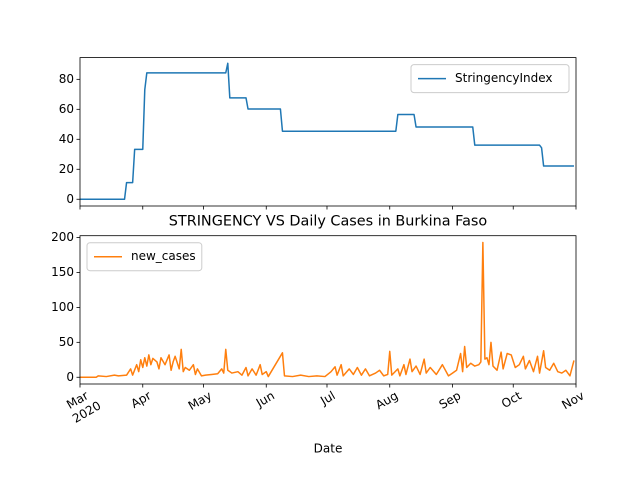 The width and height of the screenshot is (640, 480). Describe the element at coordinates (66, 169) in the screenshot. I see `y-tick-label: 20` at that location.